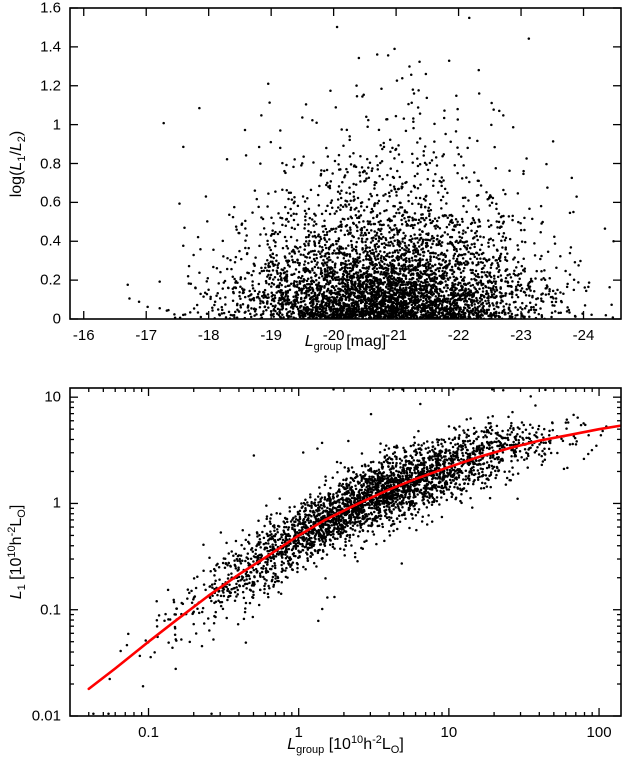 This screenshot has height=767, width=638. I want to click on y-tick-label-bottom: 1, so click(56, 503).